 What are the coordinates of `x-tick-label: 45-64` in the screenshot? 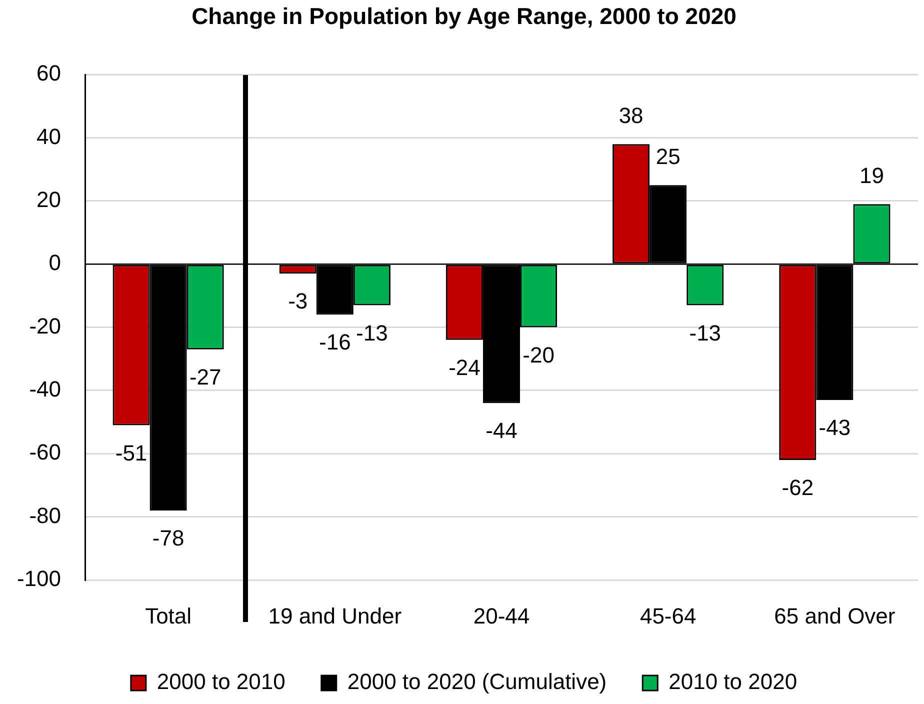 It's located at (668, 615).